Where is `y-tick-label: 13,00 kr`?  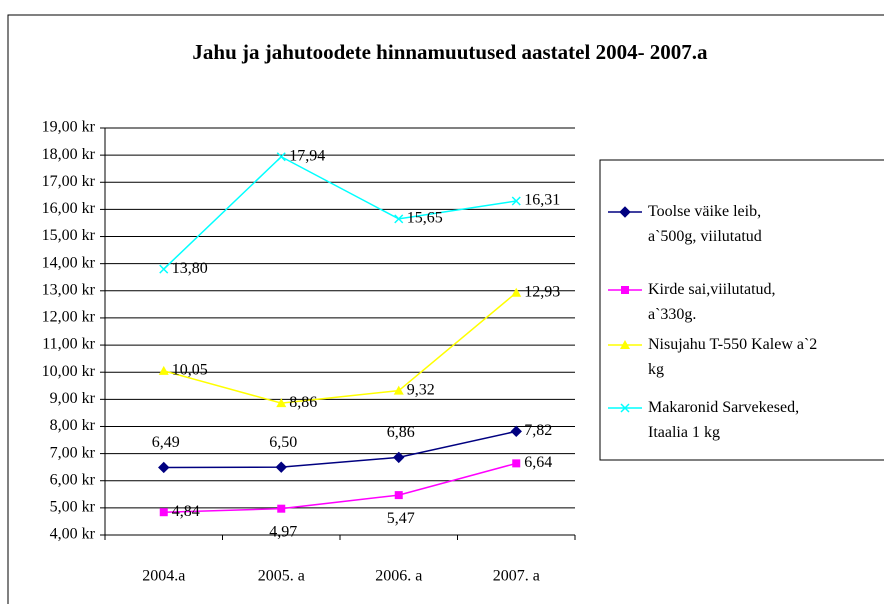
y-tick-label: 13,00 kr is located at coordinates (69, 289).